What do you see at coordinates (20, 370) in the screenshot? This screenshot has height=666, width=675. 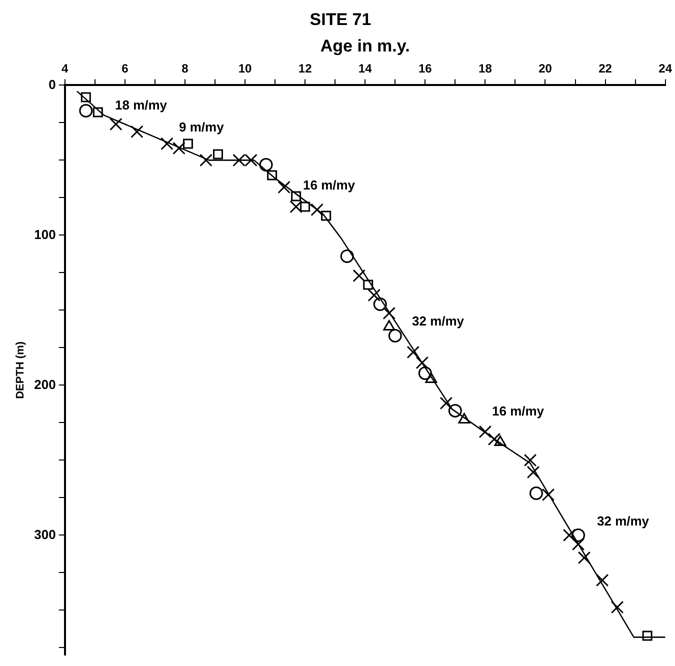 I see `y-axis-title: DEPTH (m)` at bounding box center [20, 370].